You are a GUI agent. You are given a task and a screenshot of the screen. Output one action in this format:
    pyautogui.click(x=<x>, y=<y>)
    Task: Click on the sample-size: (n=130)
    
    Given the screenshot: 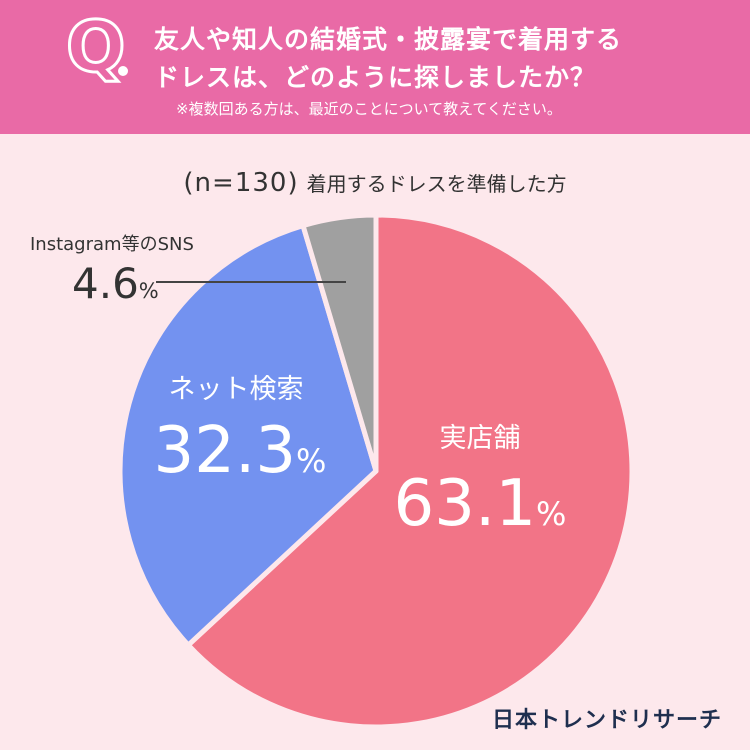 What is the action you would take?
    pyautogui.click(x=241, y=183)
    